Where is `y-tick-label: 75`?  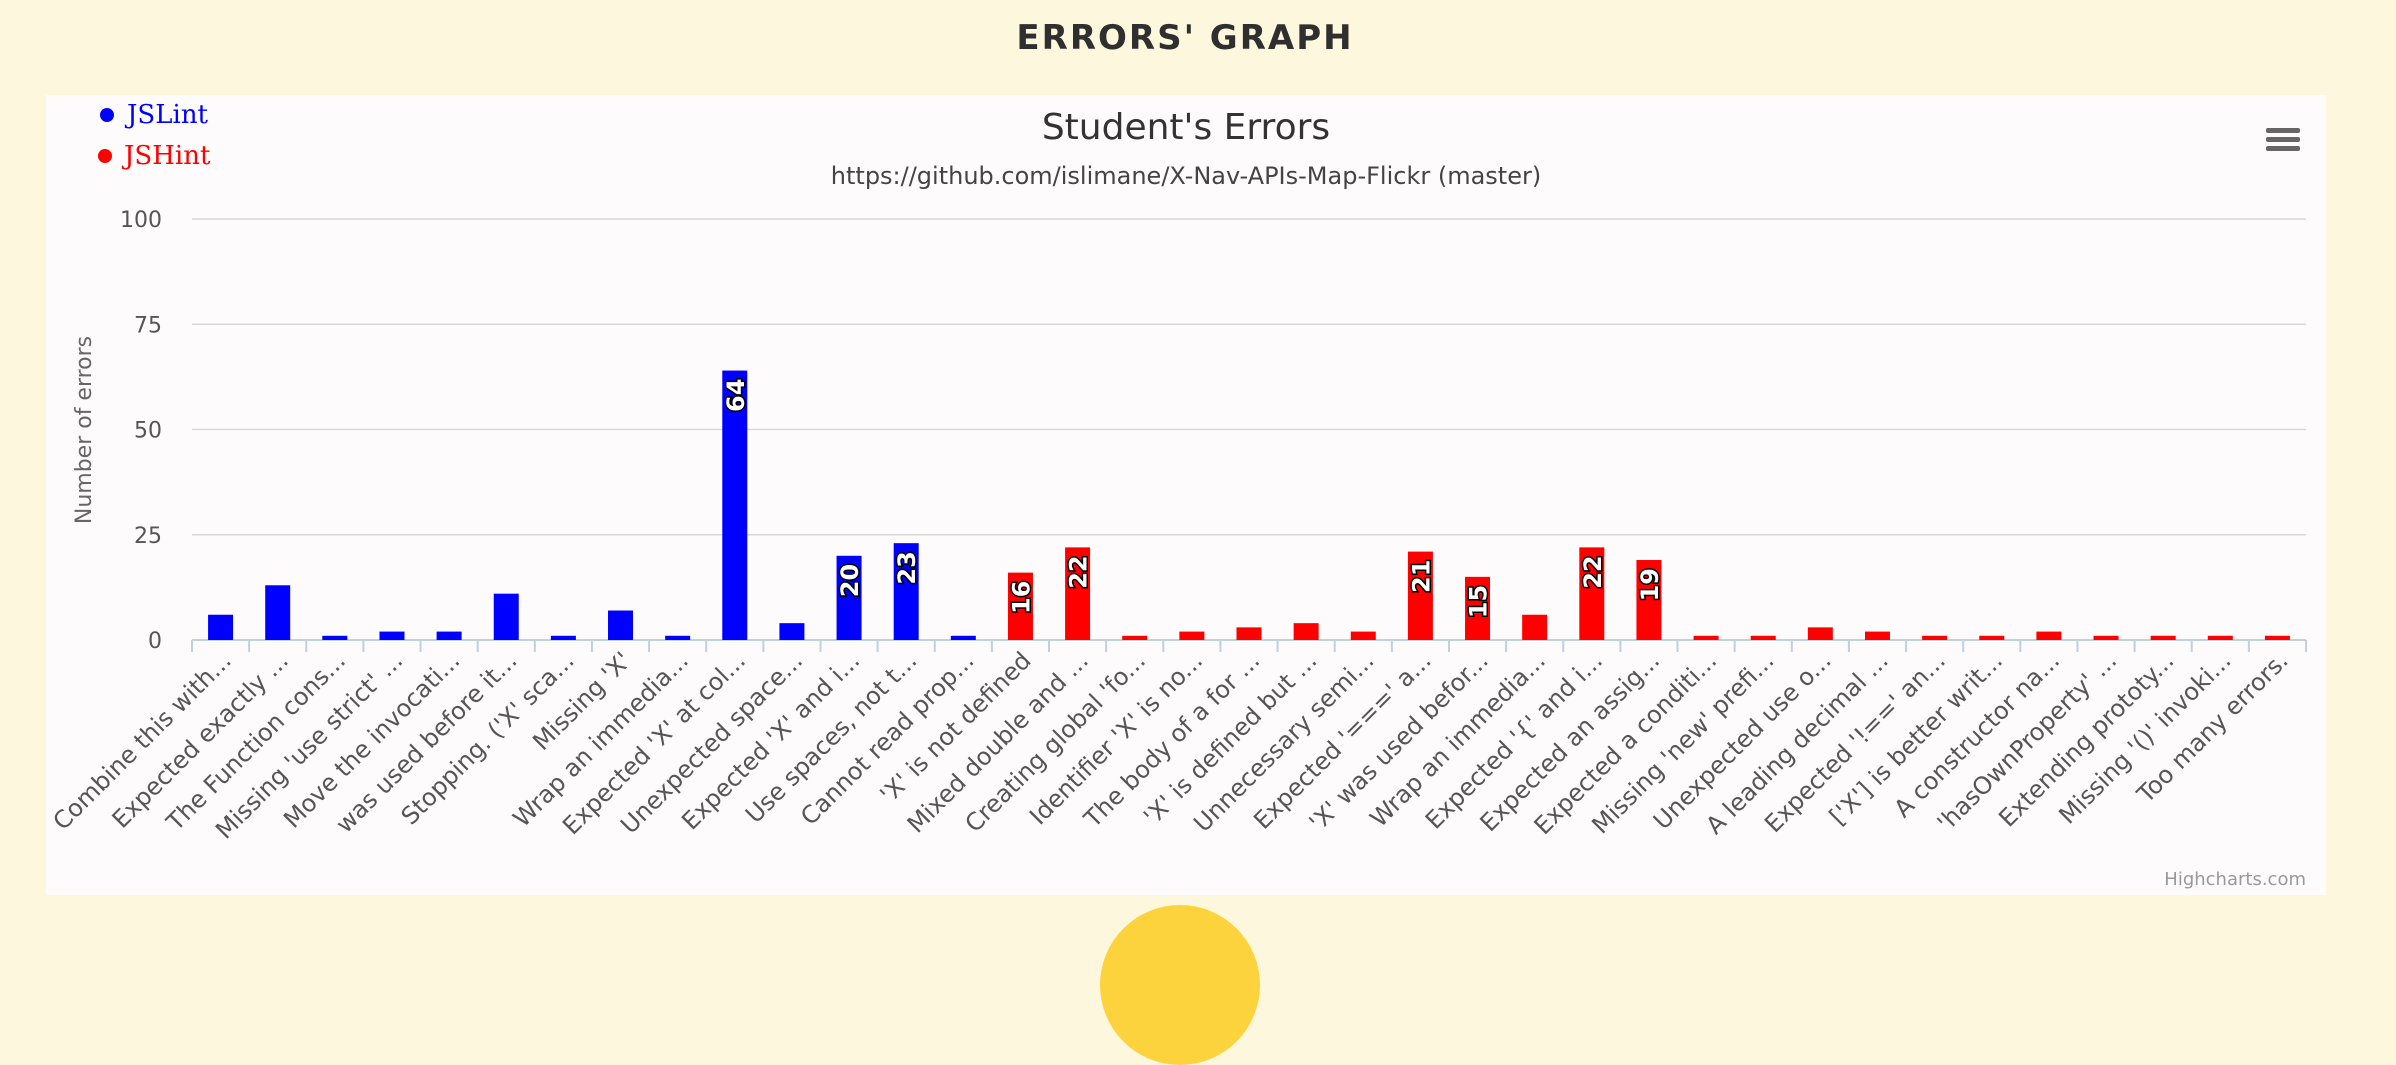
y-tick-label: 75 is located at coordinates (148, 325).